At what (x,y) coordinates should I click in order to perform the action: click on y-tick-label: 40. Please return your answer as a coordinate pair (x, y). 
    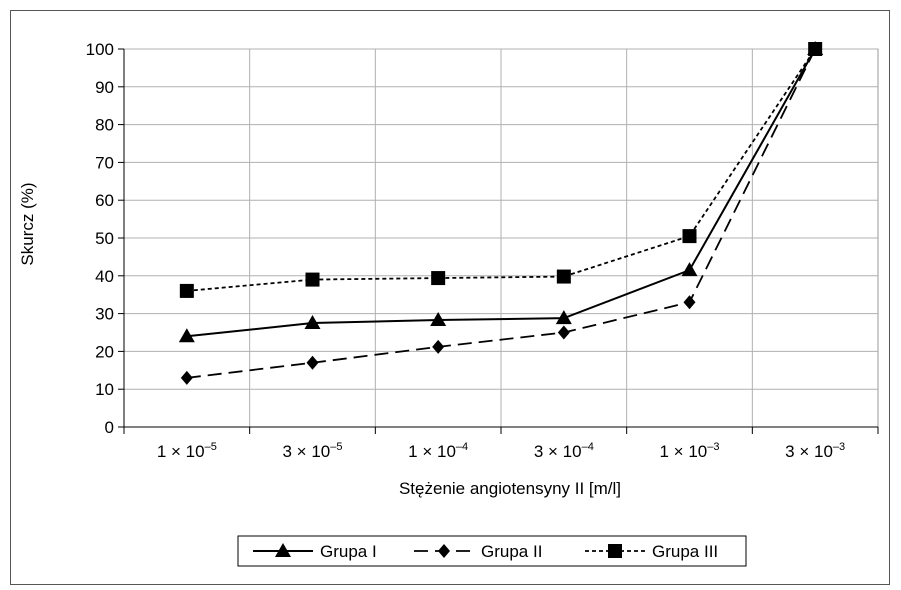
    Looking at the image, I should click on (104, 276).